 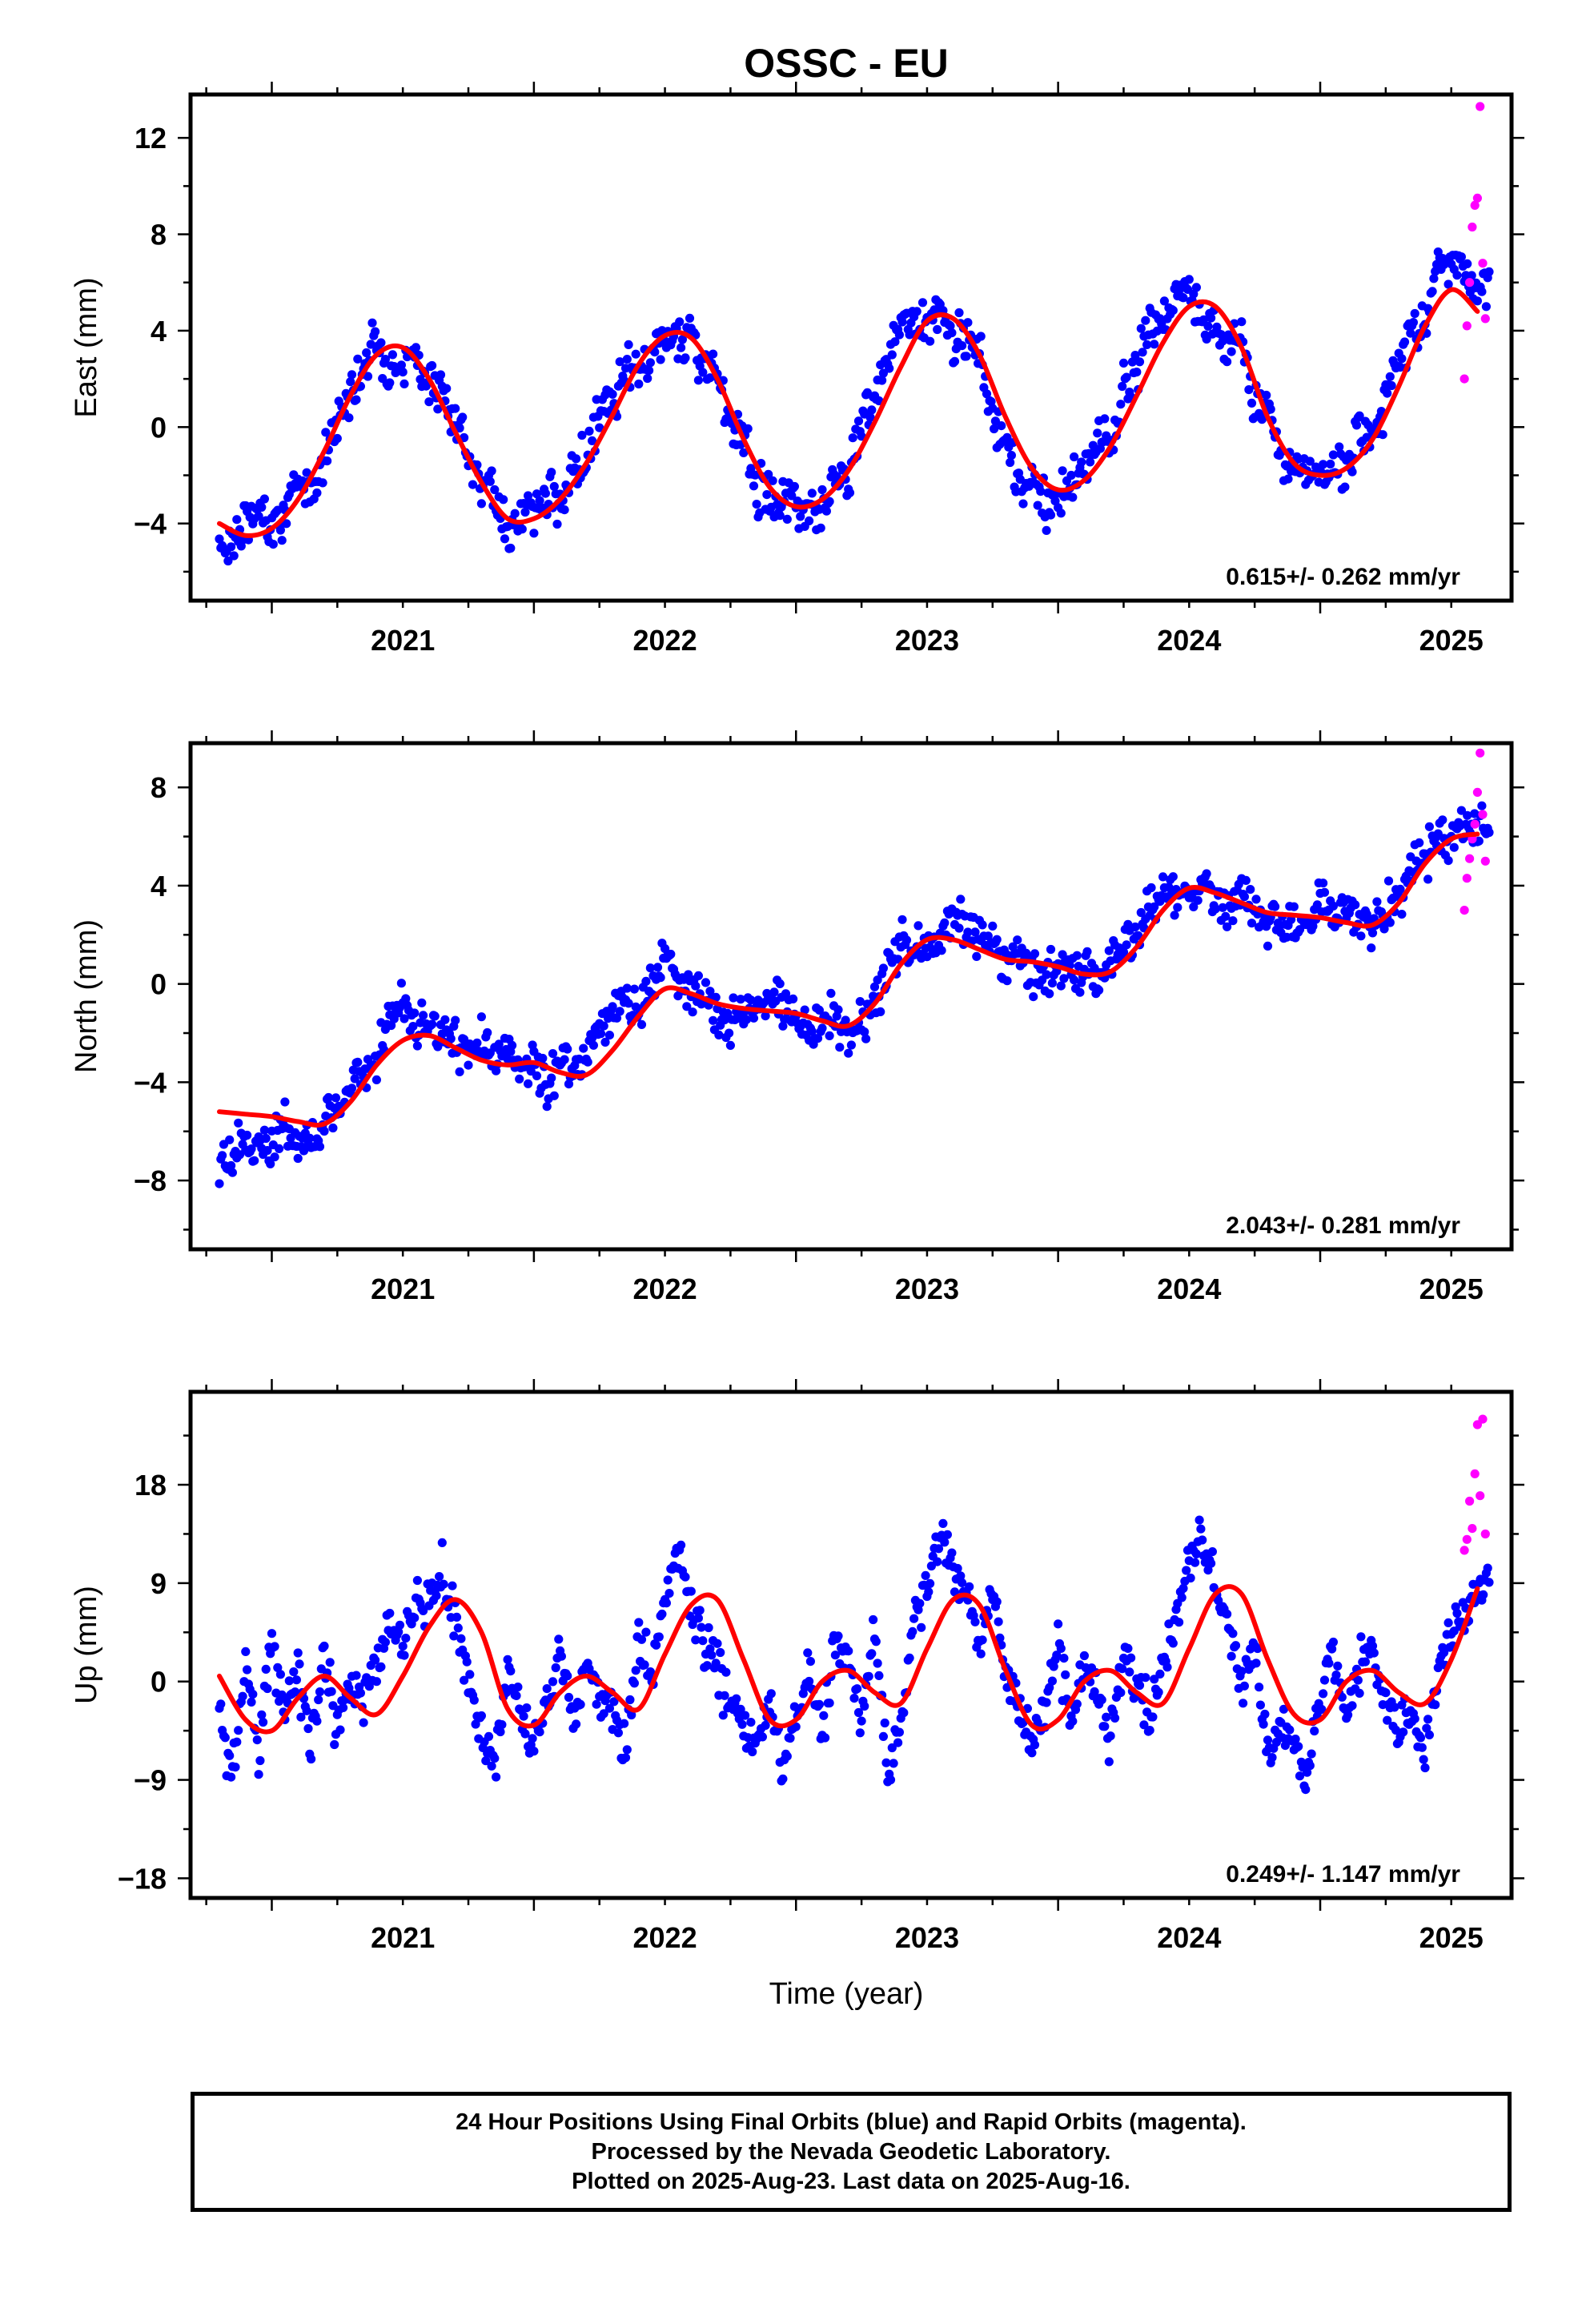 What do you see at coordinates (151, 524) in the screenshot?
I see `y-tick-label: −4` at bounding box center [151, 524].